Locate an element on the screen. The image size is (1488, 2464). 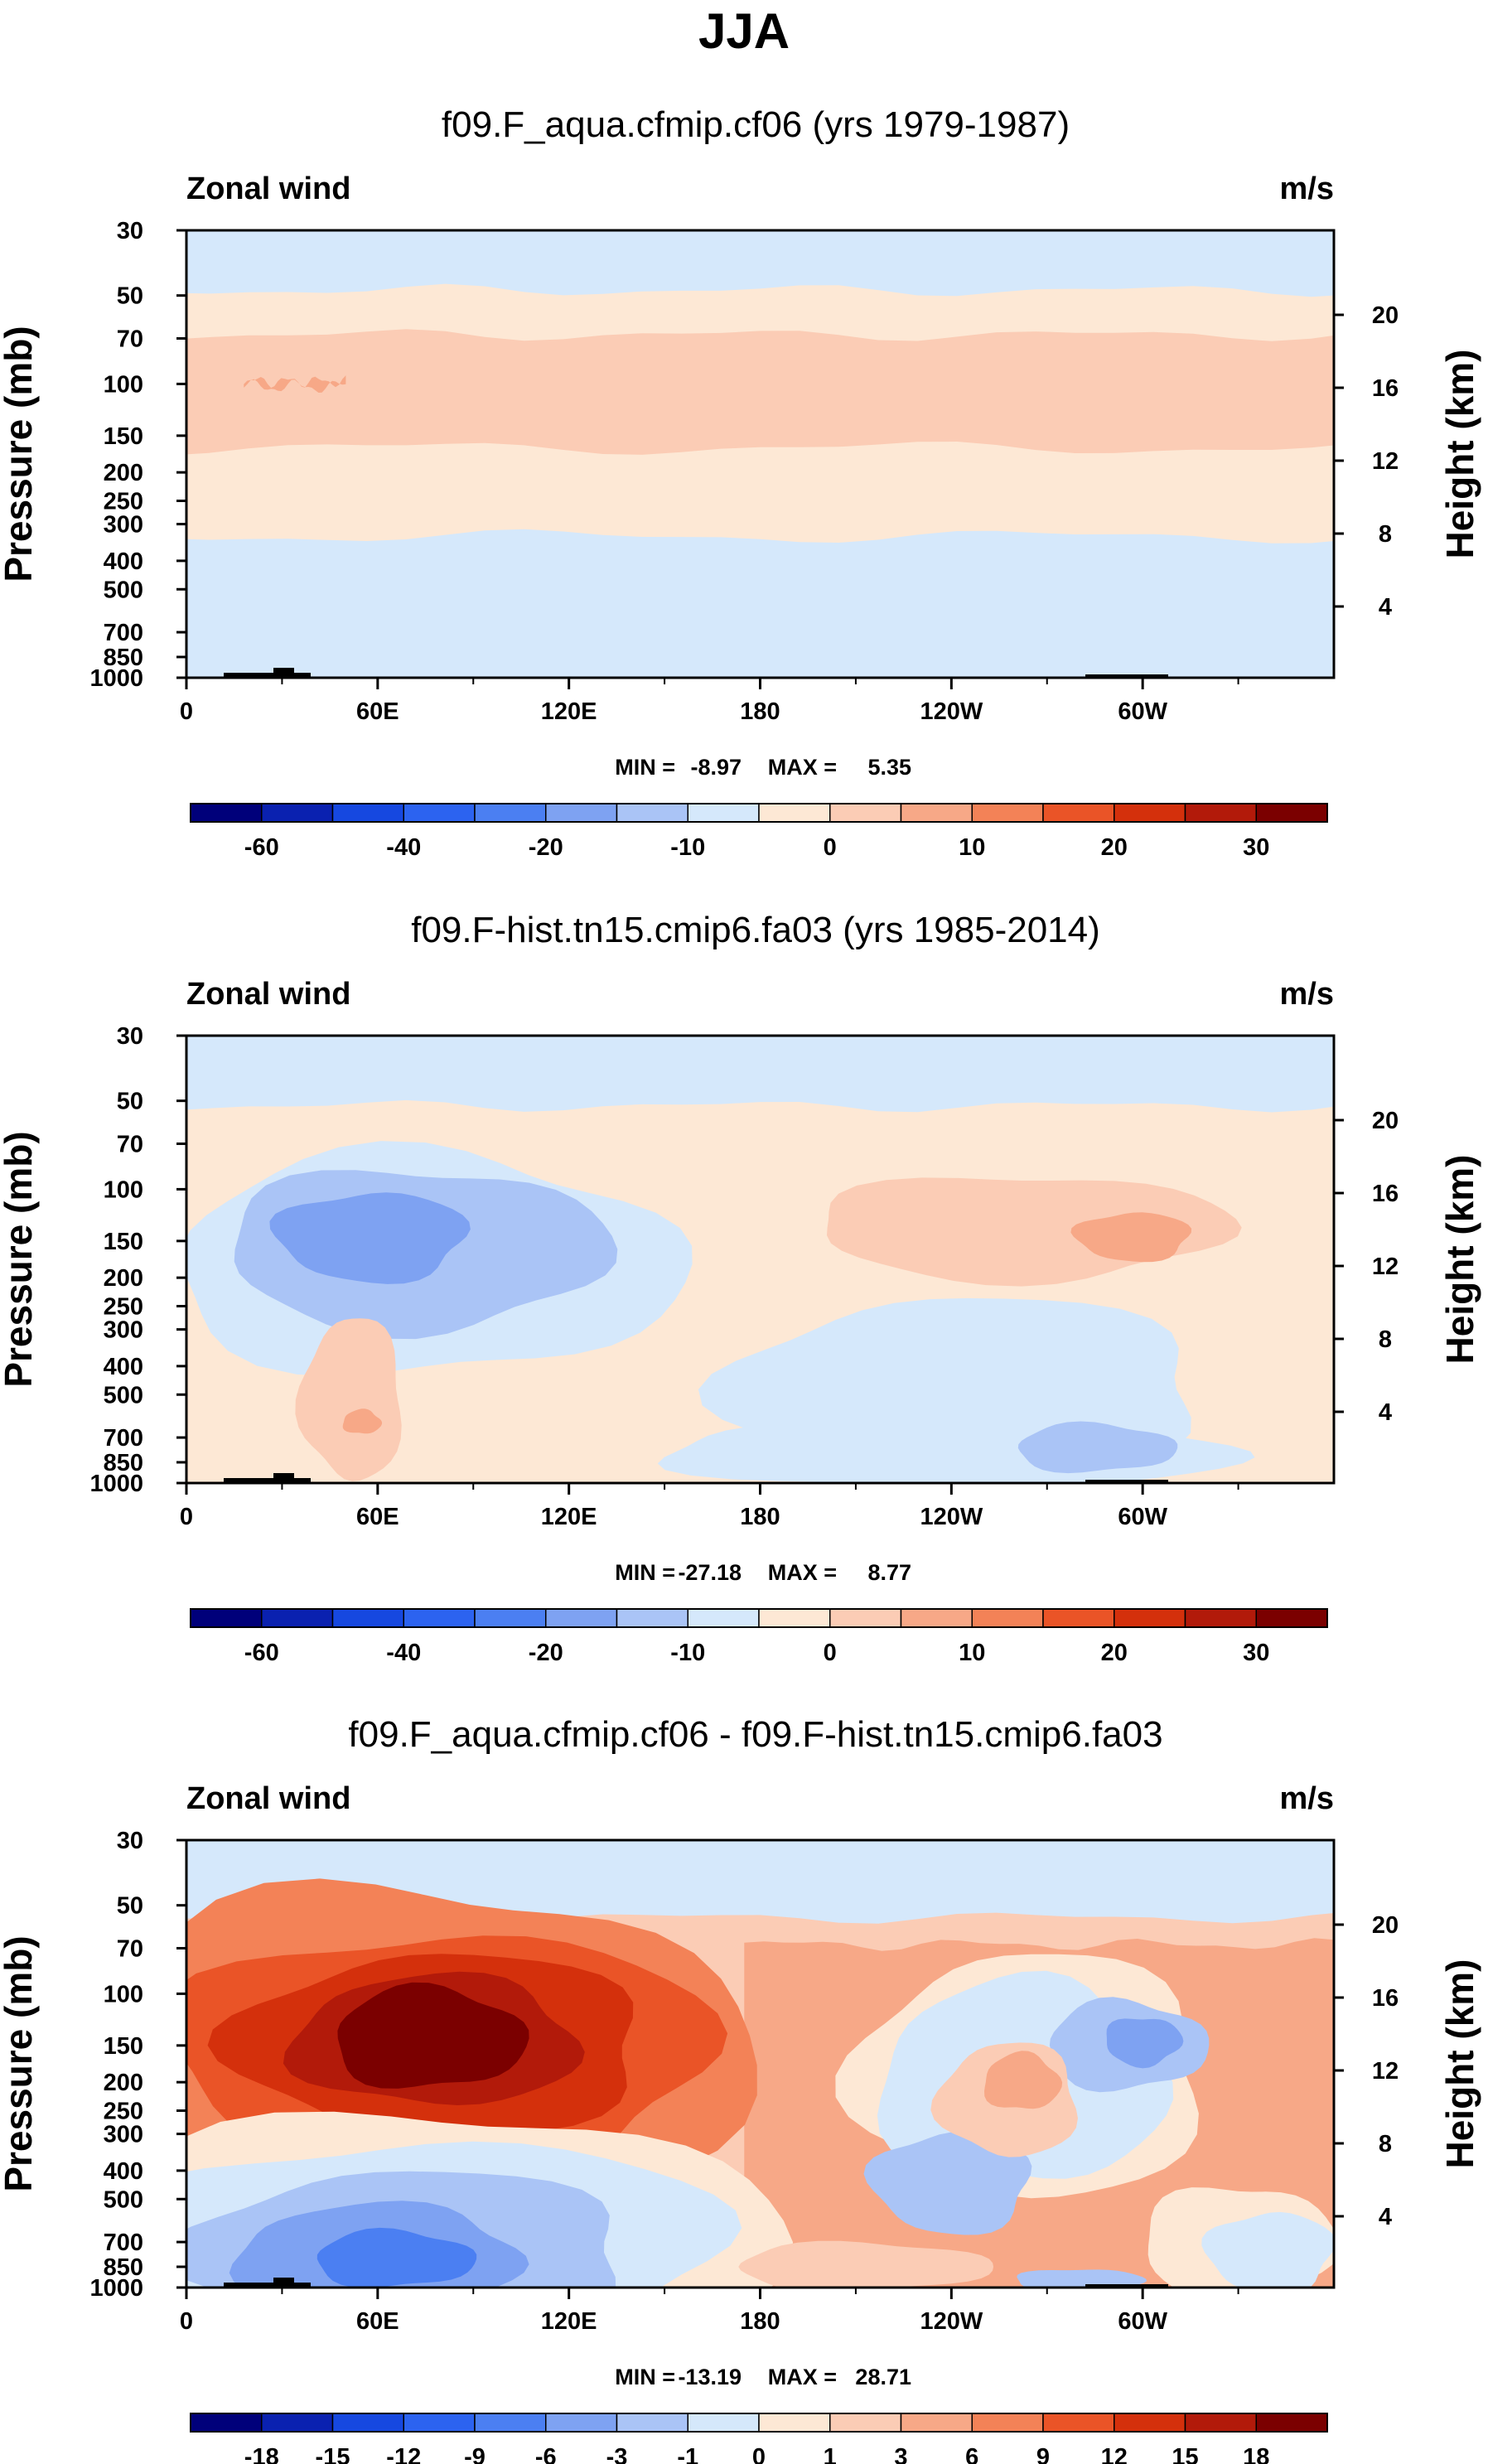
colorbar-label: -20 is located at coordinates (546, 1653).